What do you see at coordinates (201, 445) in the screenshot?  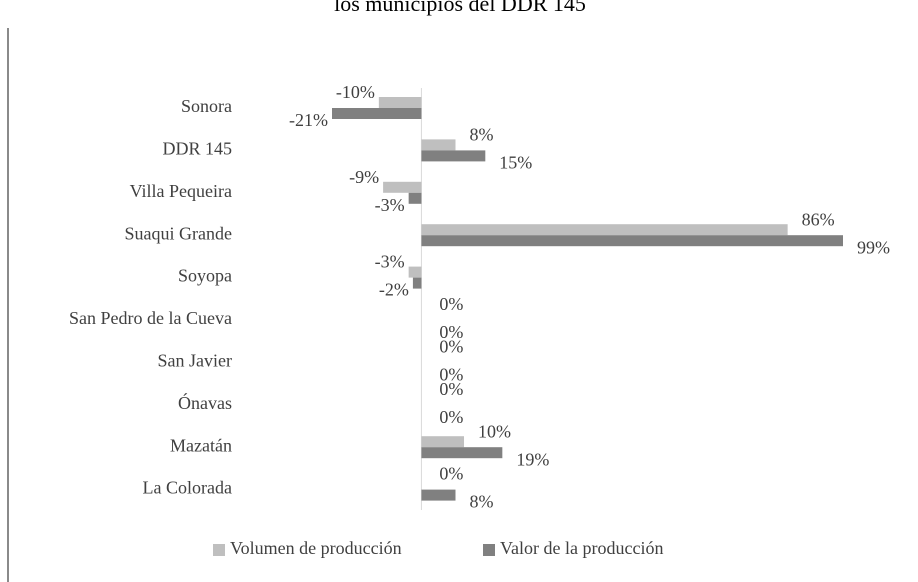 I see `category-label: Mazatán` at bounding box center [201, 445].